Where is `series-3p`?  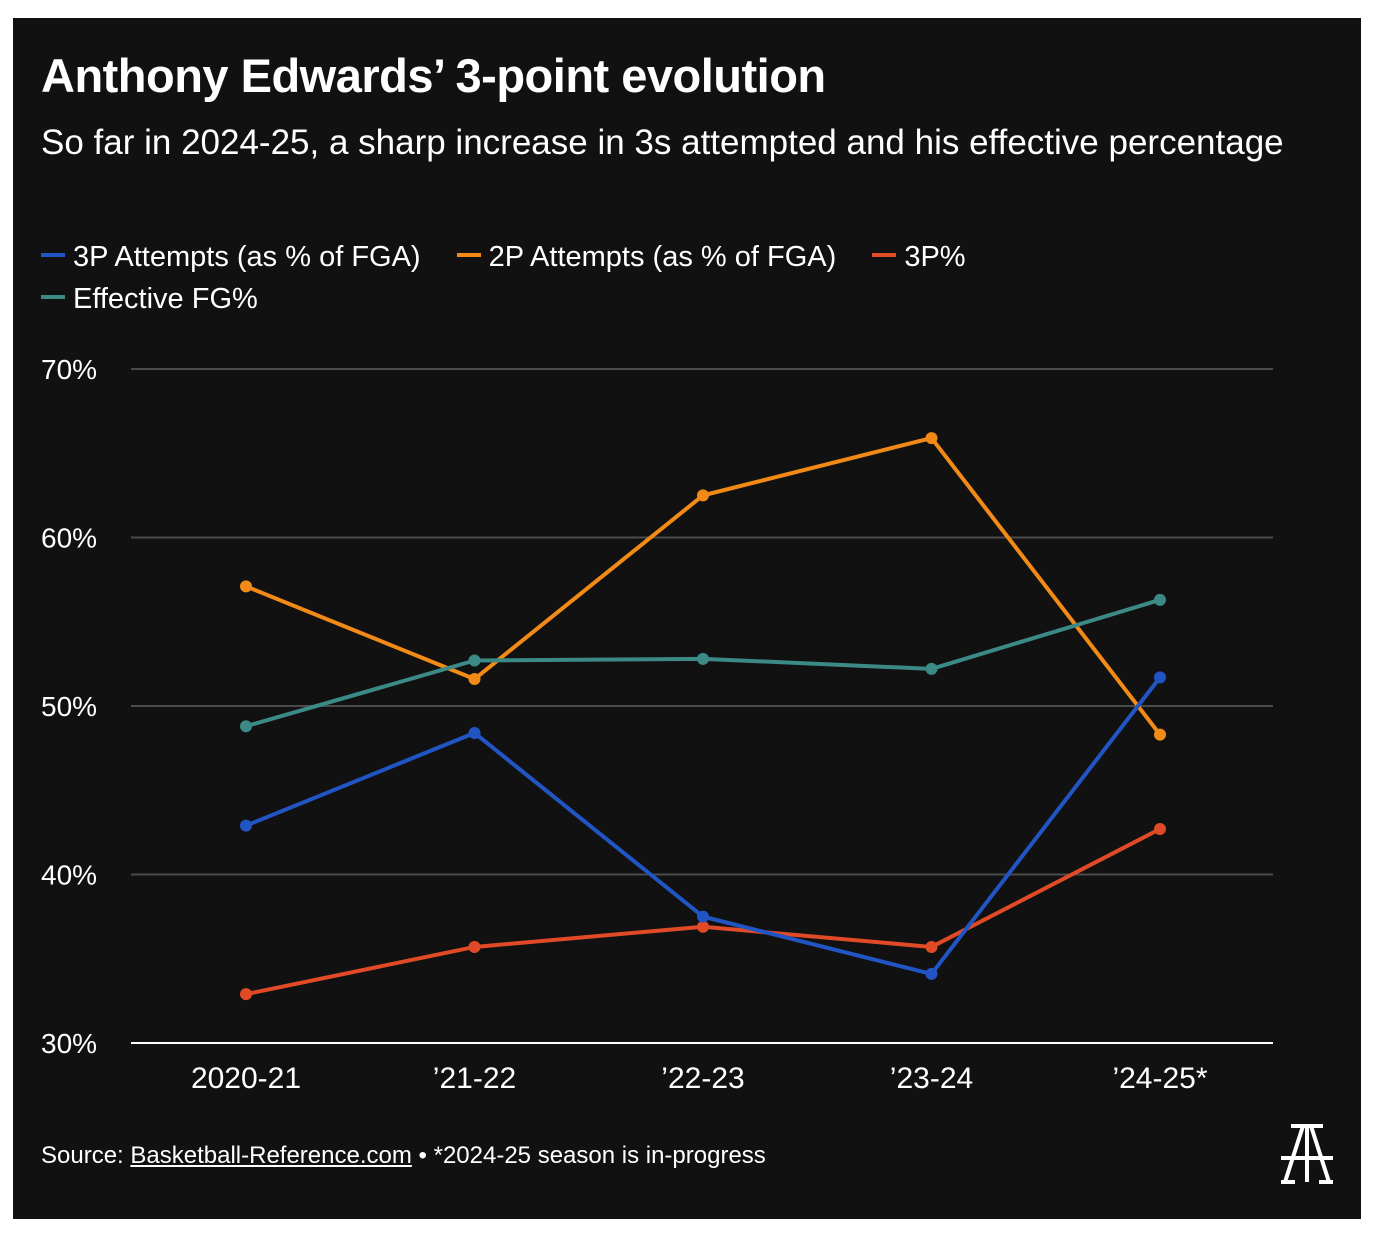 series-3p is located at coordinates (703, 912).